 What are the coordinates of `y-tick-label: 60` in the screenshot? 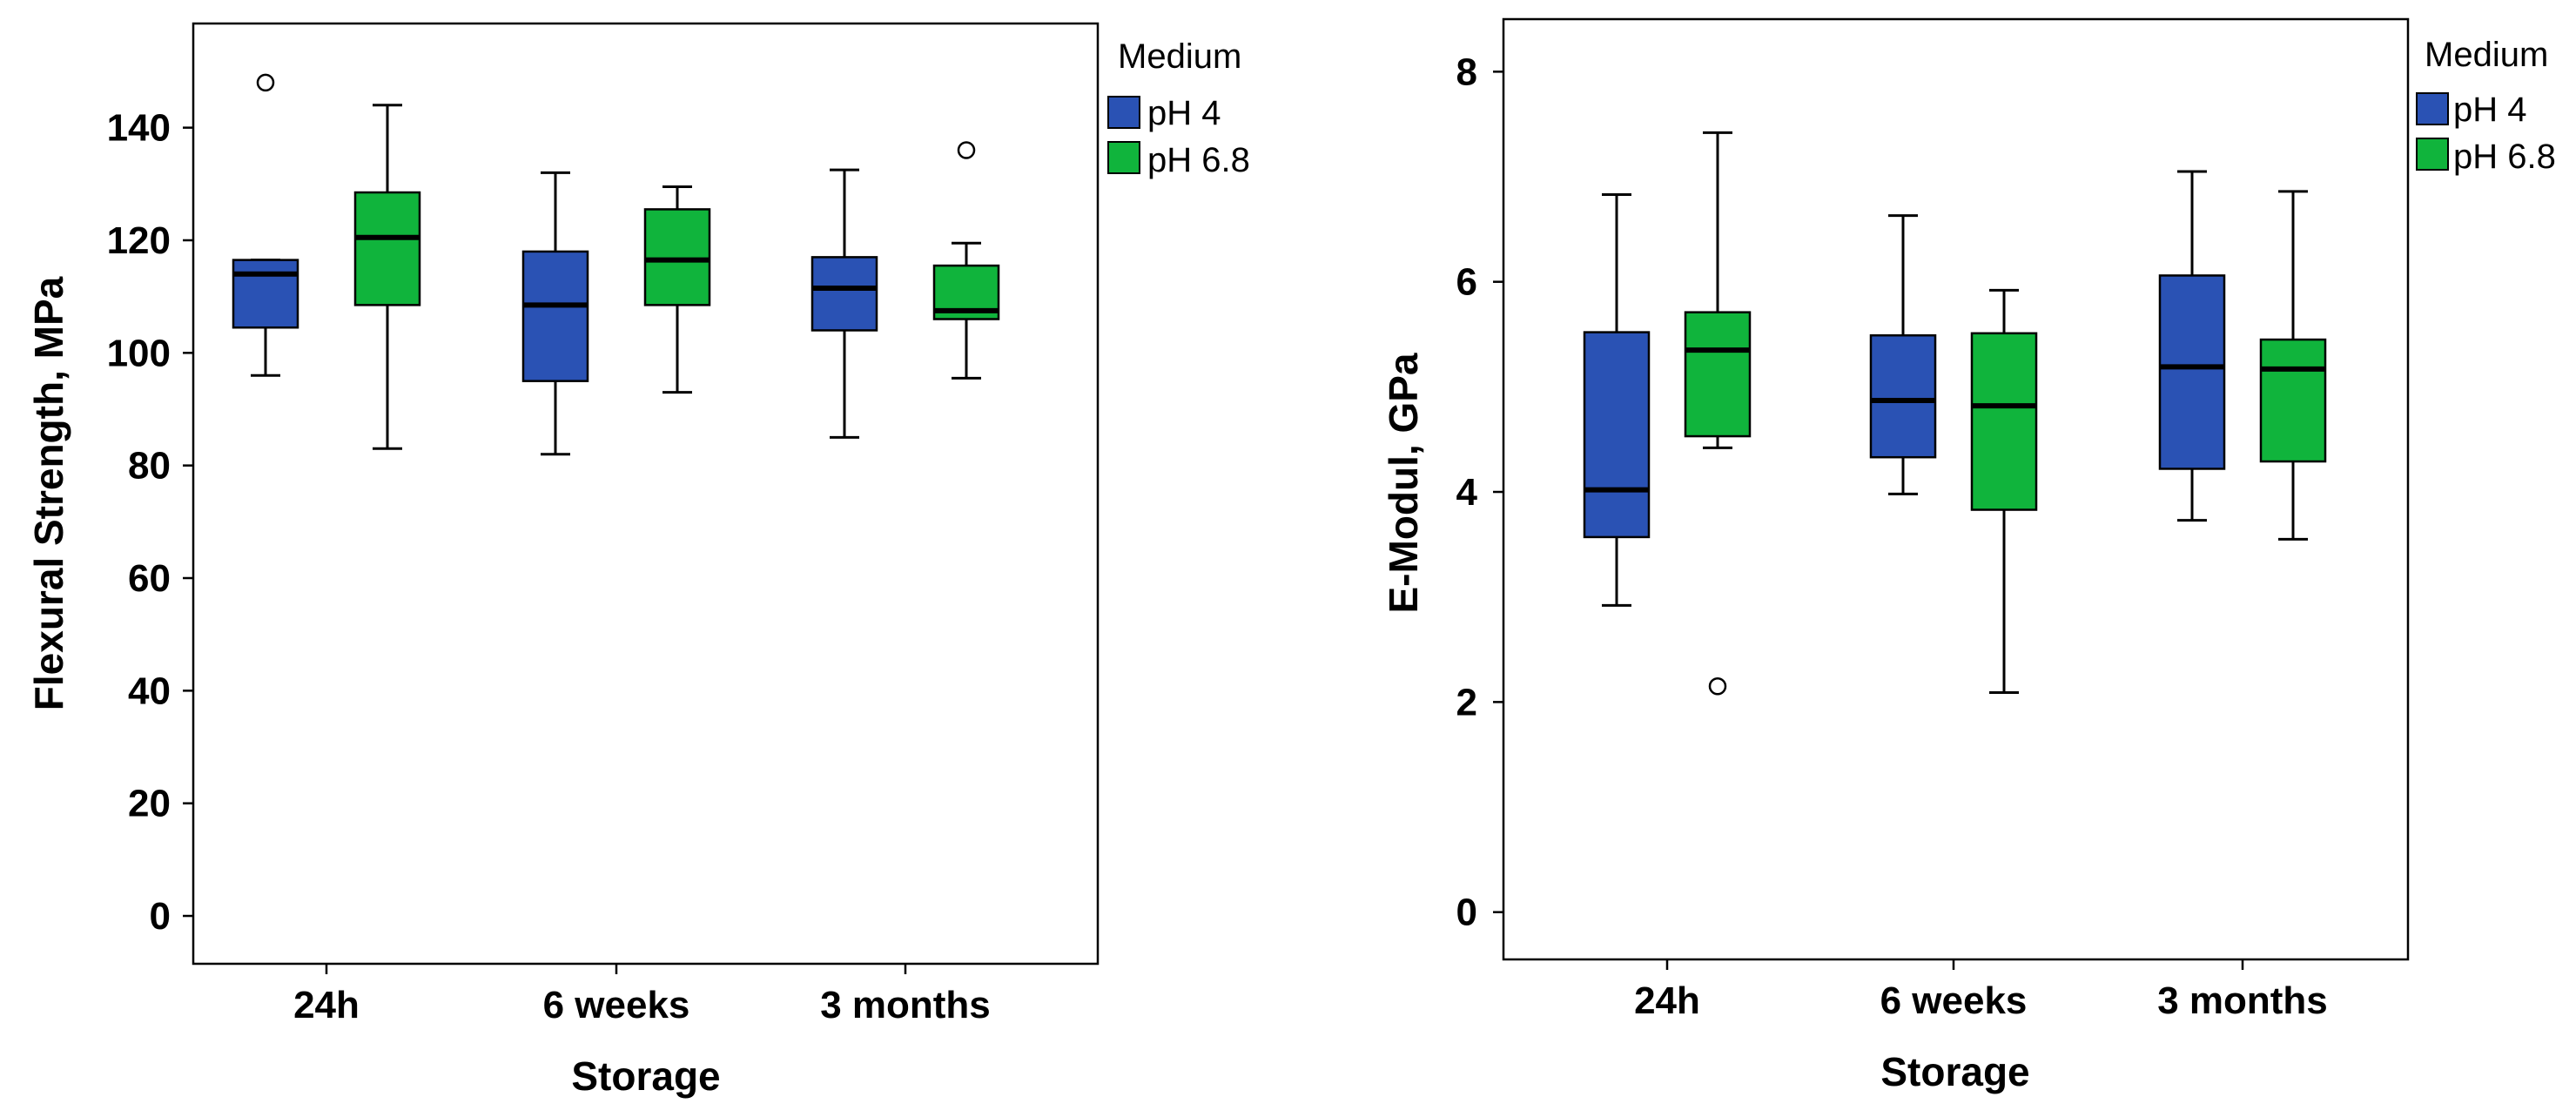 It's located at (149, 578).